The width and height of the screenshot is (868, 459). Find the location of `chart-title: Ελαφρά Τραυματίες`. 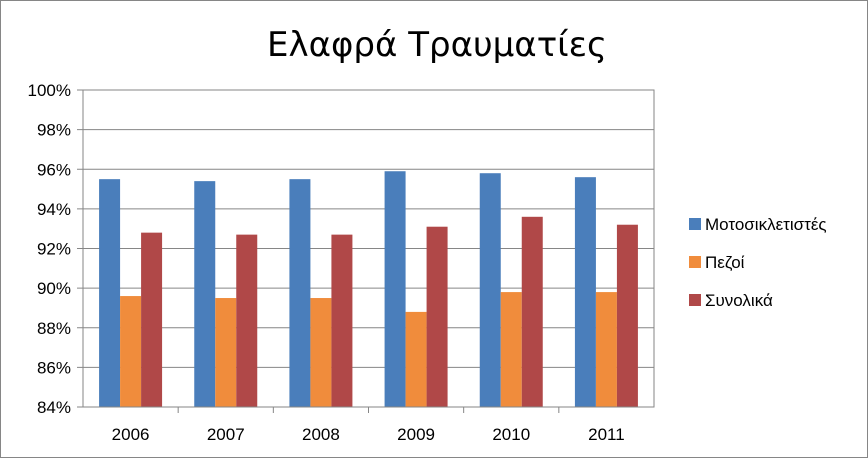

chart-title: Ελαφρά Τραυματίες is located at coordinates (437, 45).